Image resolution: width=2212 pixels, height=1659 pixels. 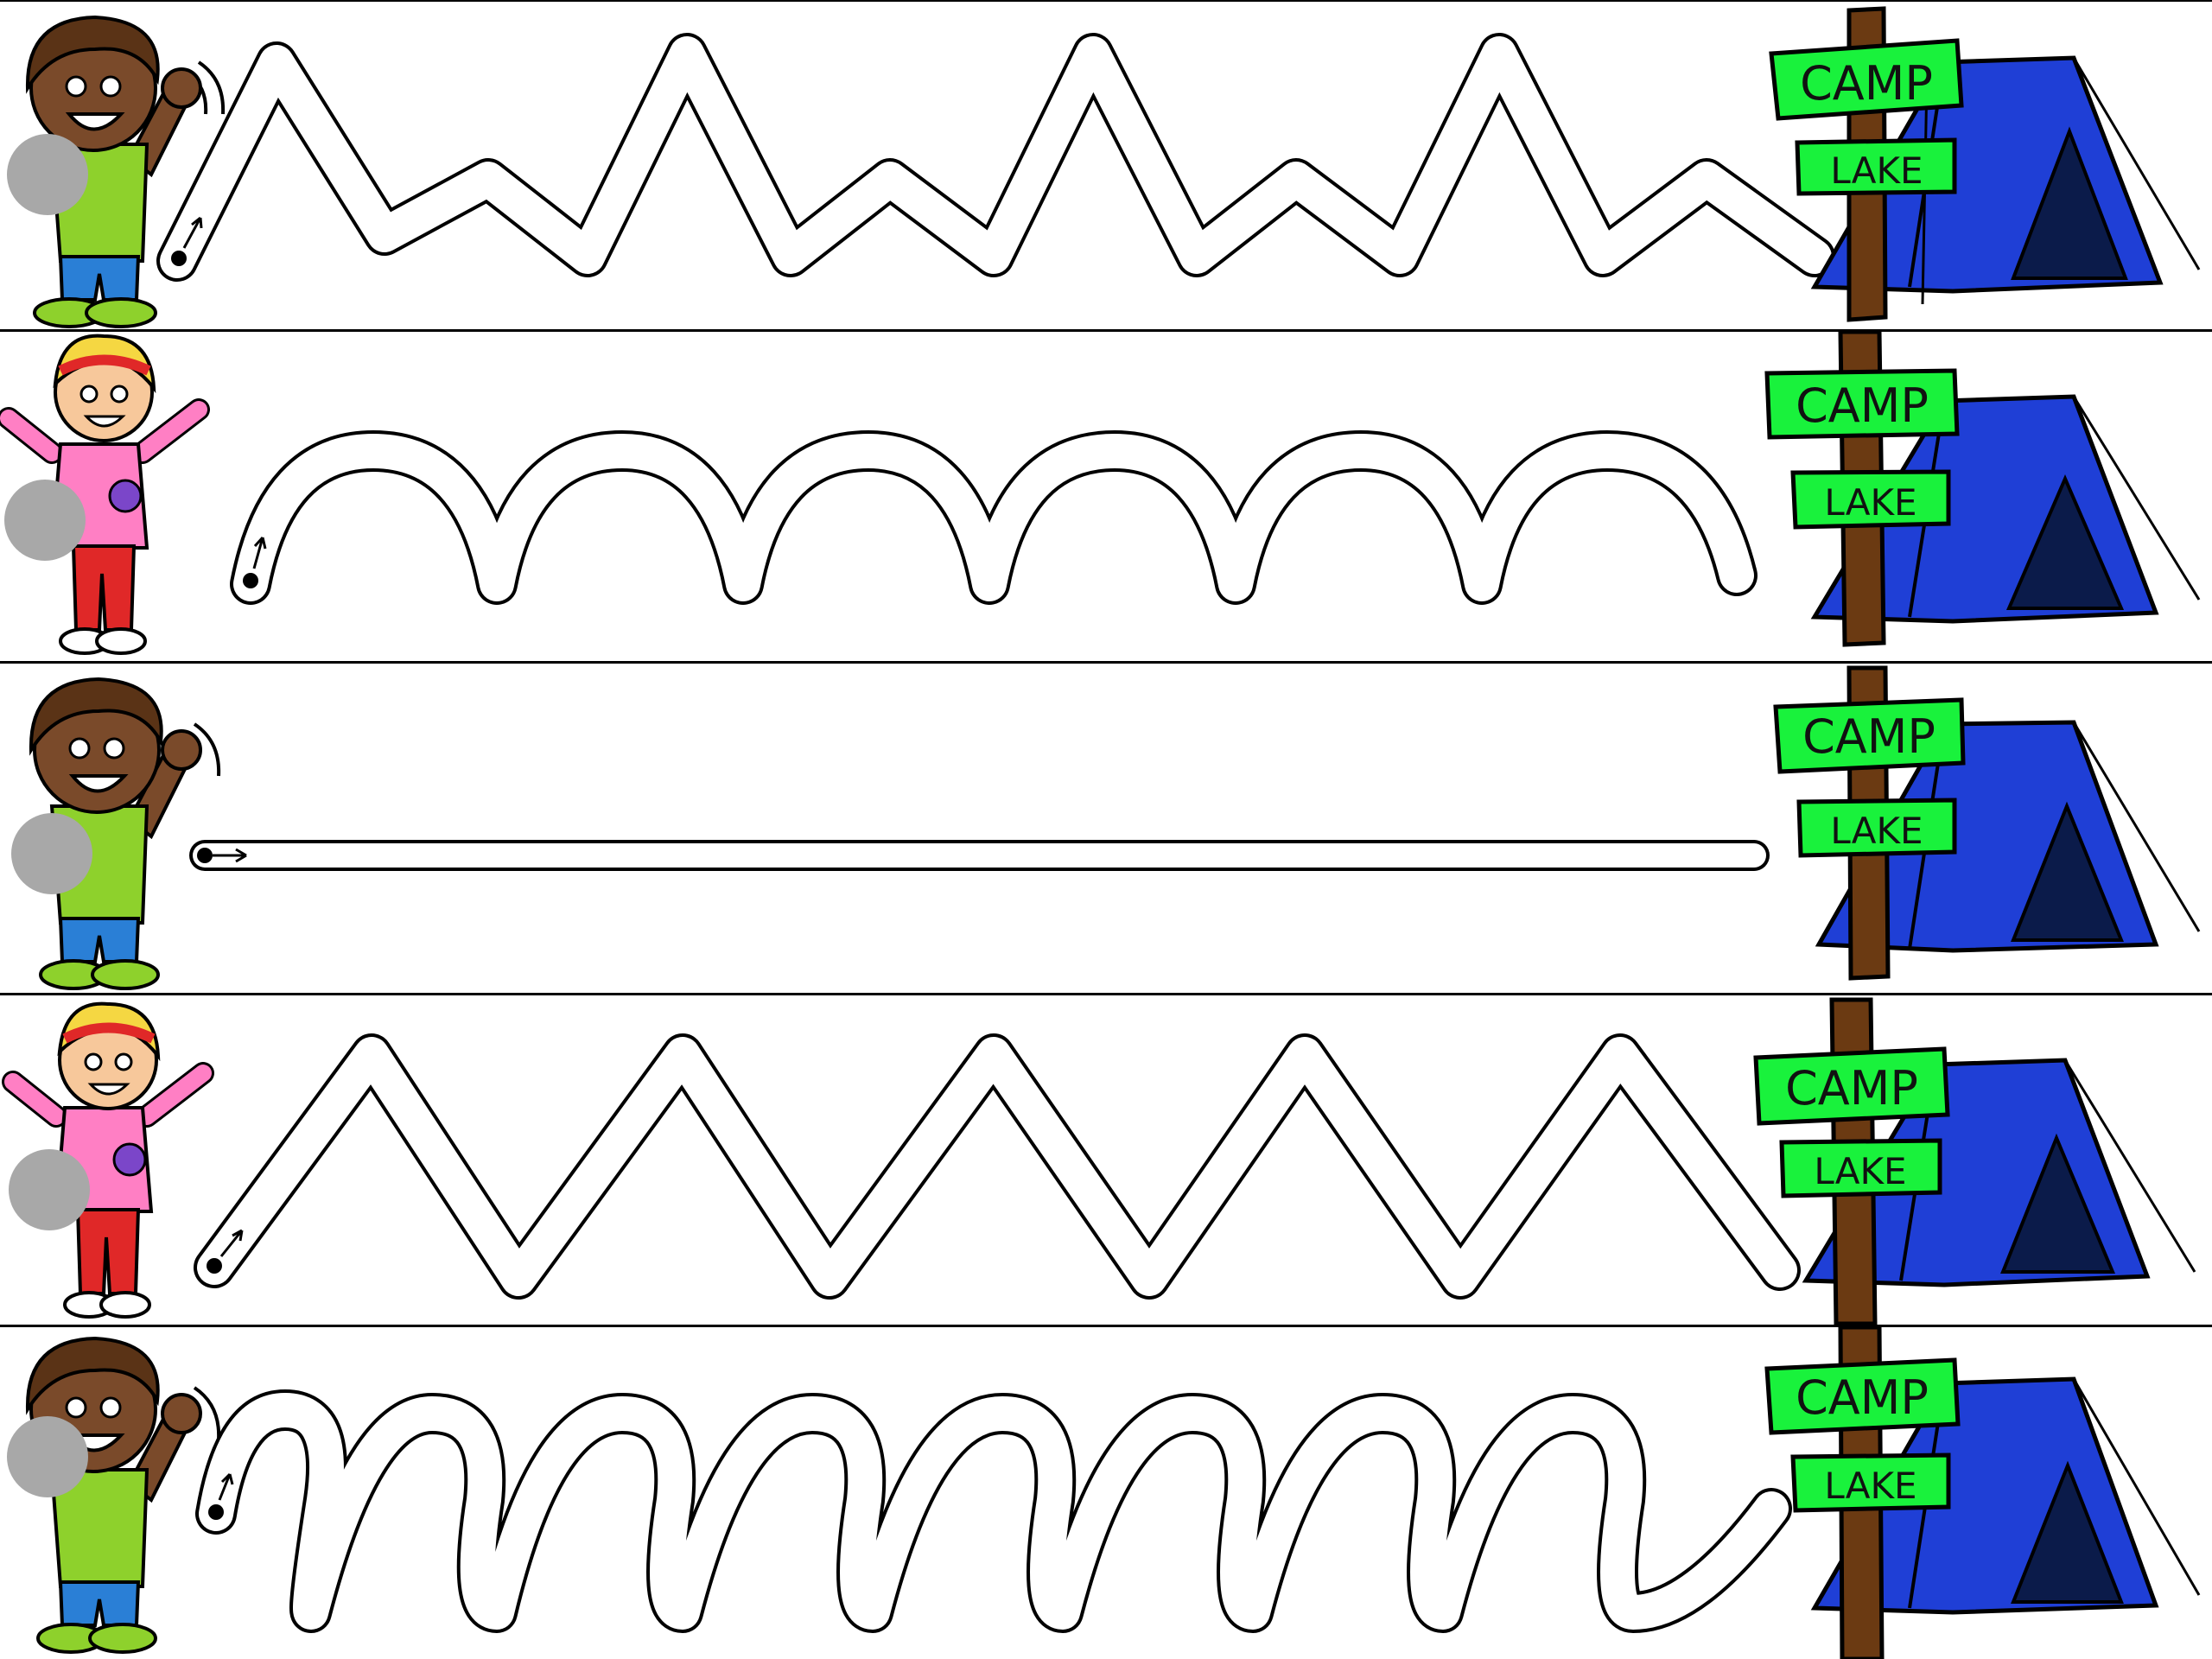 What do you see at coordinates (108, 1160) in the screenshot?
I see `girl-character` at bounding box center [108, 1160].